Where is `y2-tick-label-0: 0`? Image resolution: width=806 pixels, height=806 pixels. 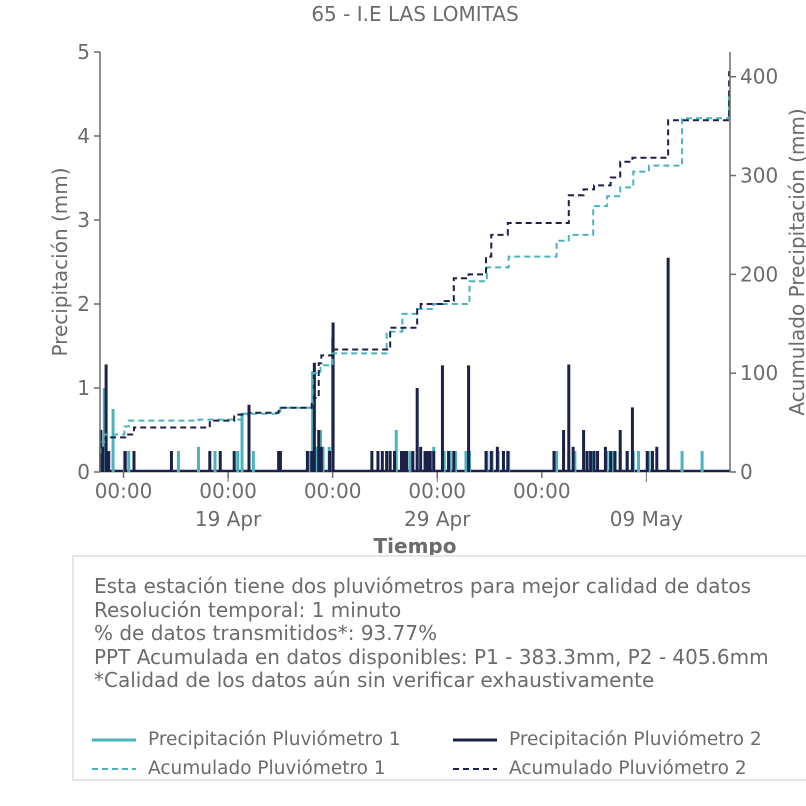 y2-tick-label-0: 0 is located at coordinates (746, 472).